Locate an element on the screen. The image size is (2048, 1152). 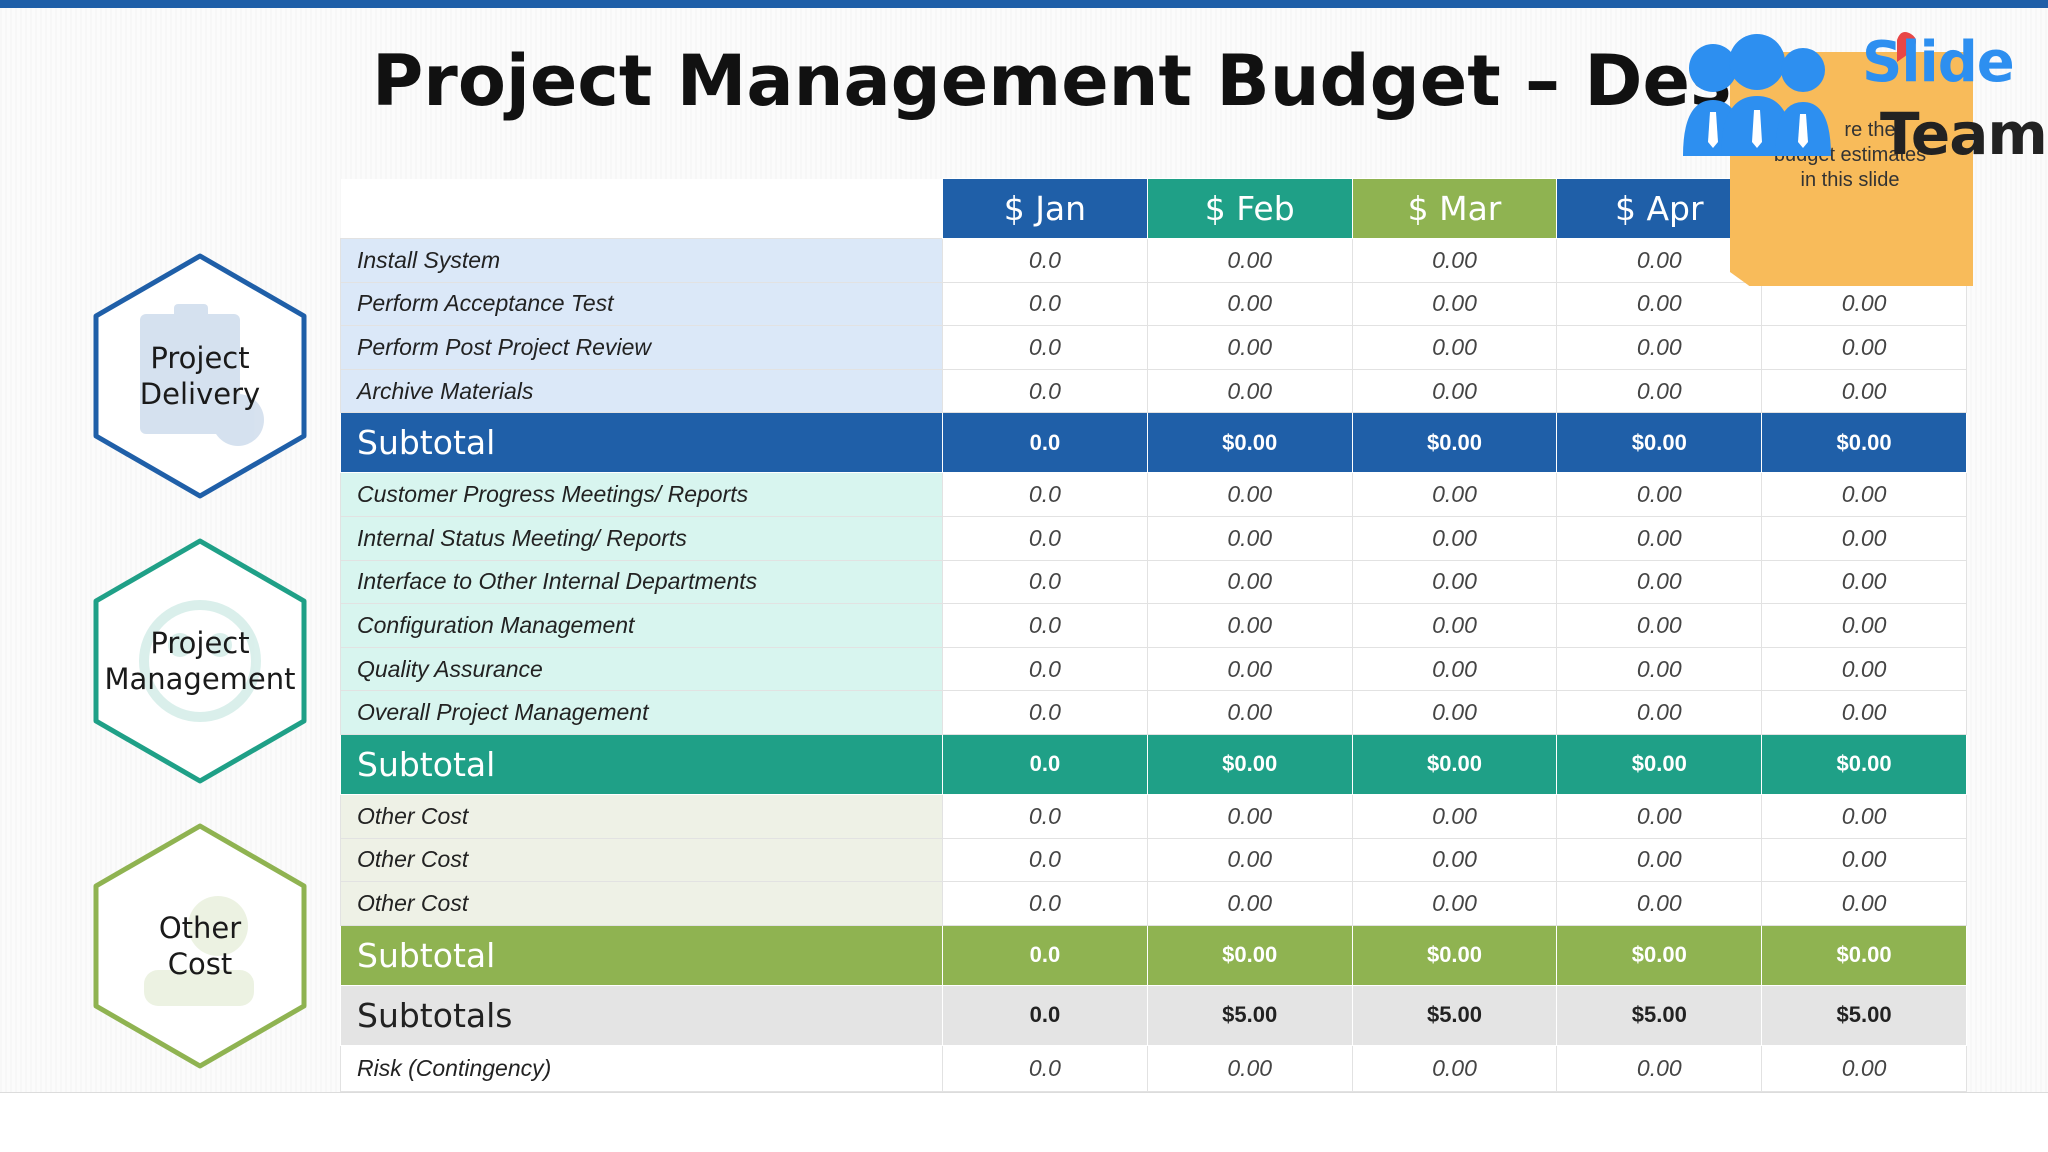
header-blank-cell is located at coordinates (641, 208).